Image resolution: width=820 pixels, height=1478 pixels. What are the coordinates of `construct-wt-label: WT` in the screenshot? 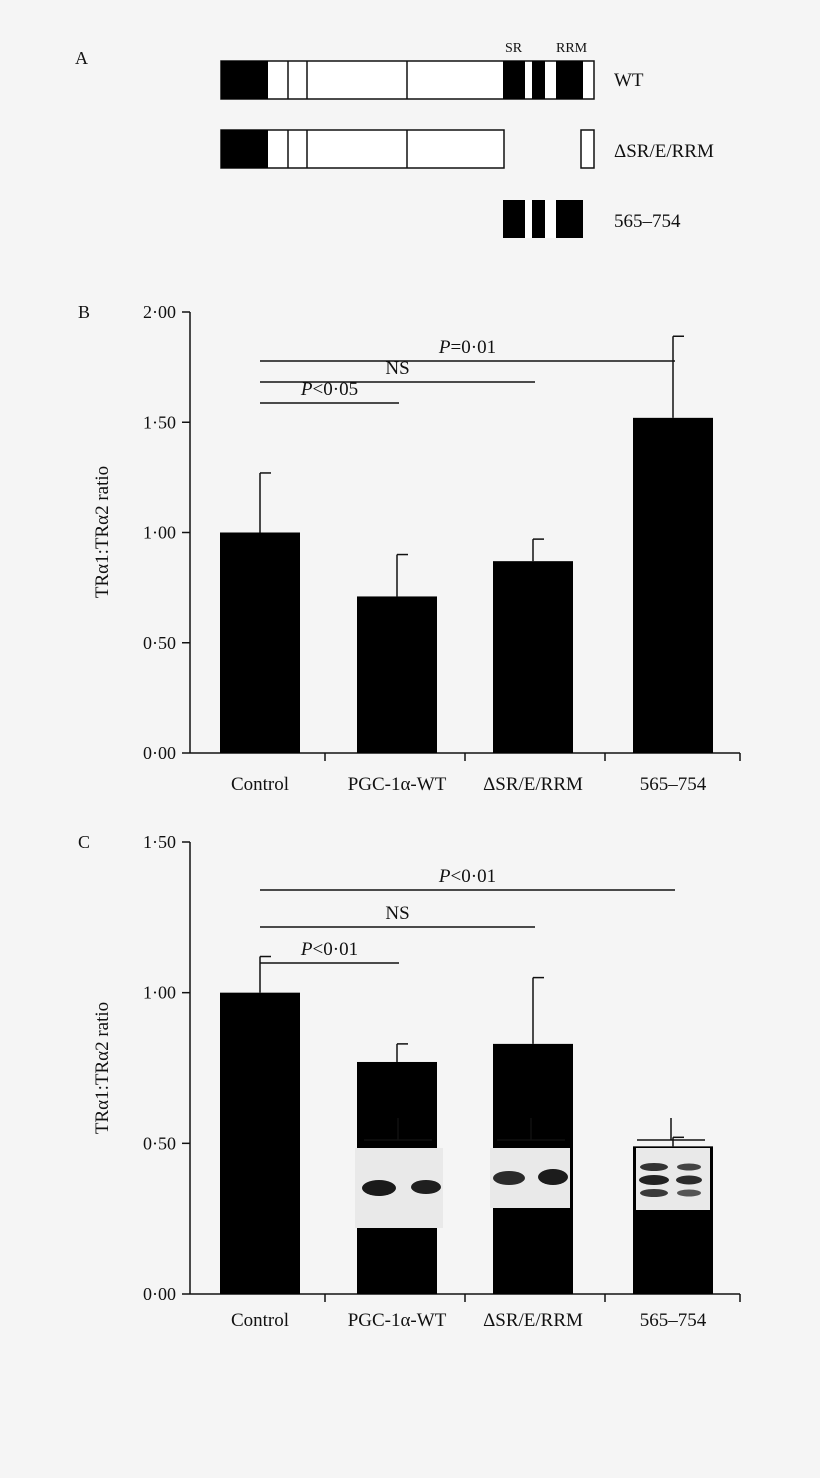 It's located at (629, 80).